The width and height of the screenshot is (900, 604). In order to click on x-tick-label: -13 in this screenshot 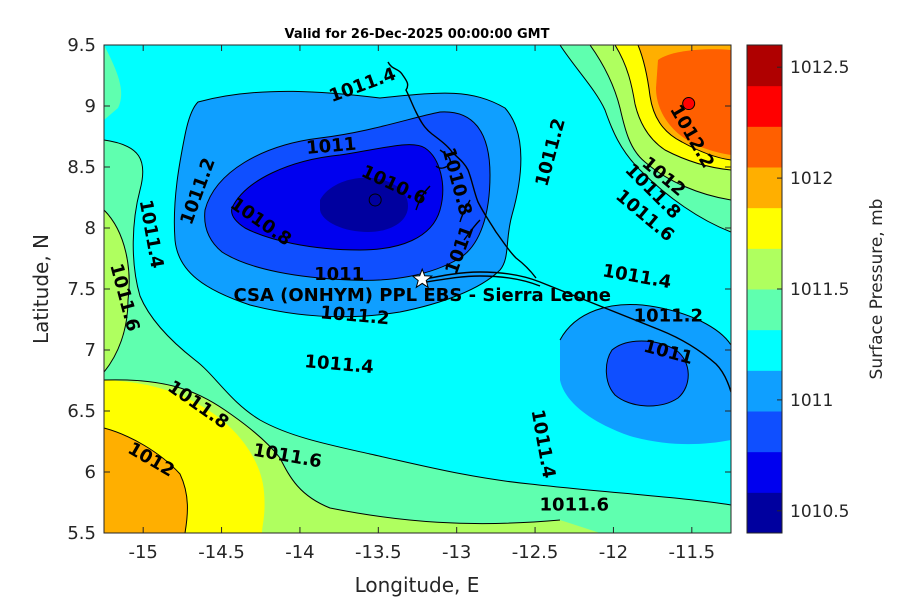, I will do `click(456, 552)`.